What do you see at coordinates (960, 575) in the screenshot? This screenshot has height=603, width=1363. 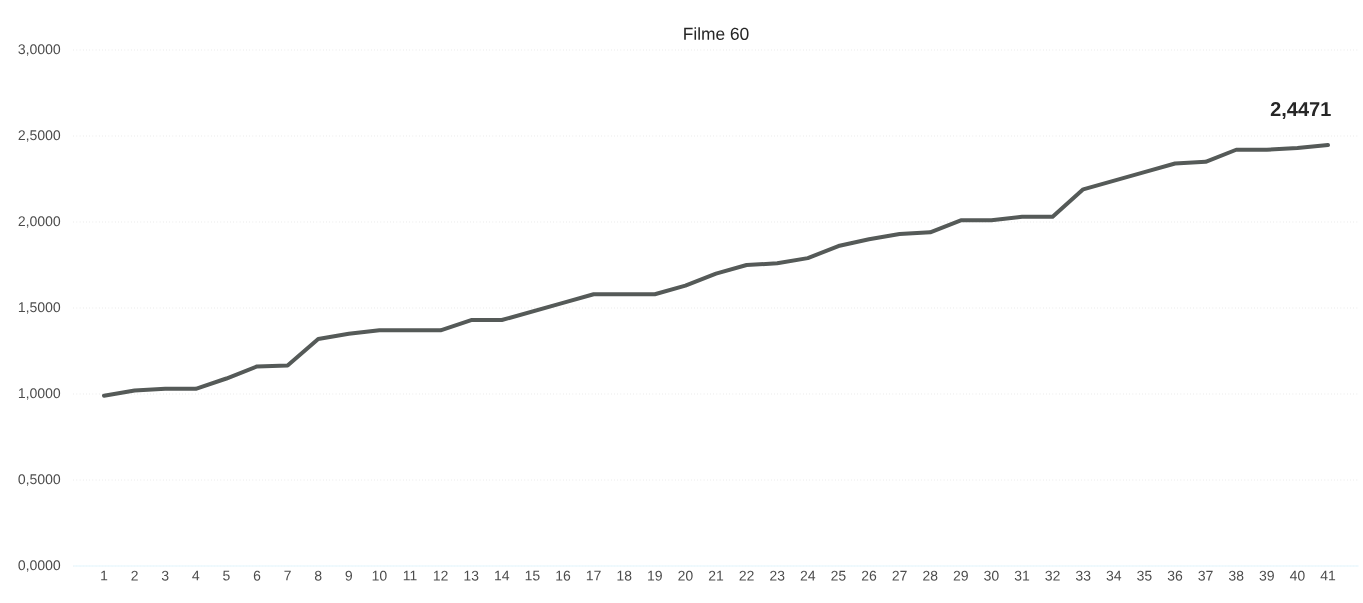 I see `x-tick-label: 29` at bounding box center [960, 575].